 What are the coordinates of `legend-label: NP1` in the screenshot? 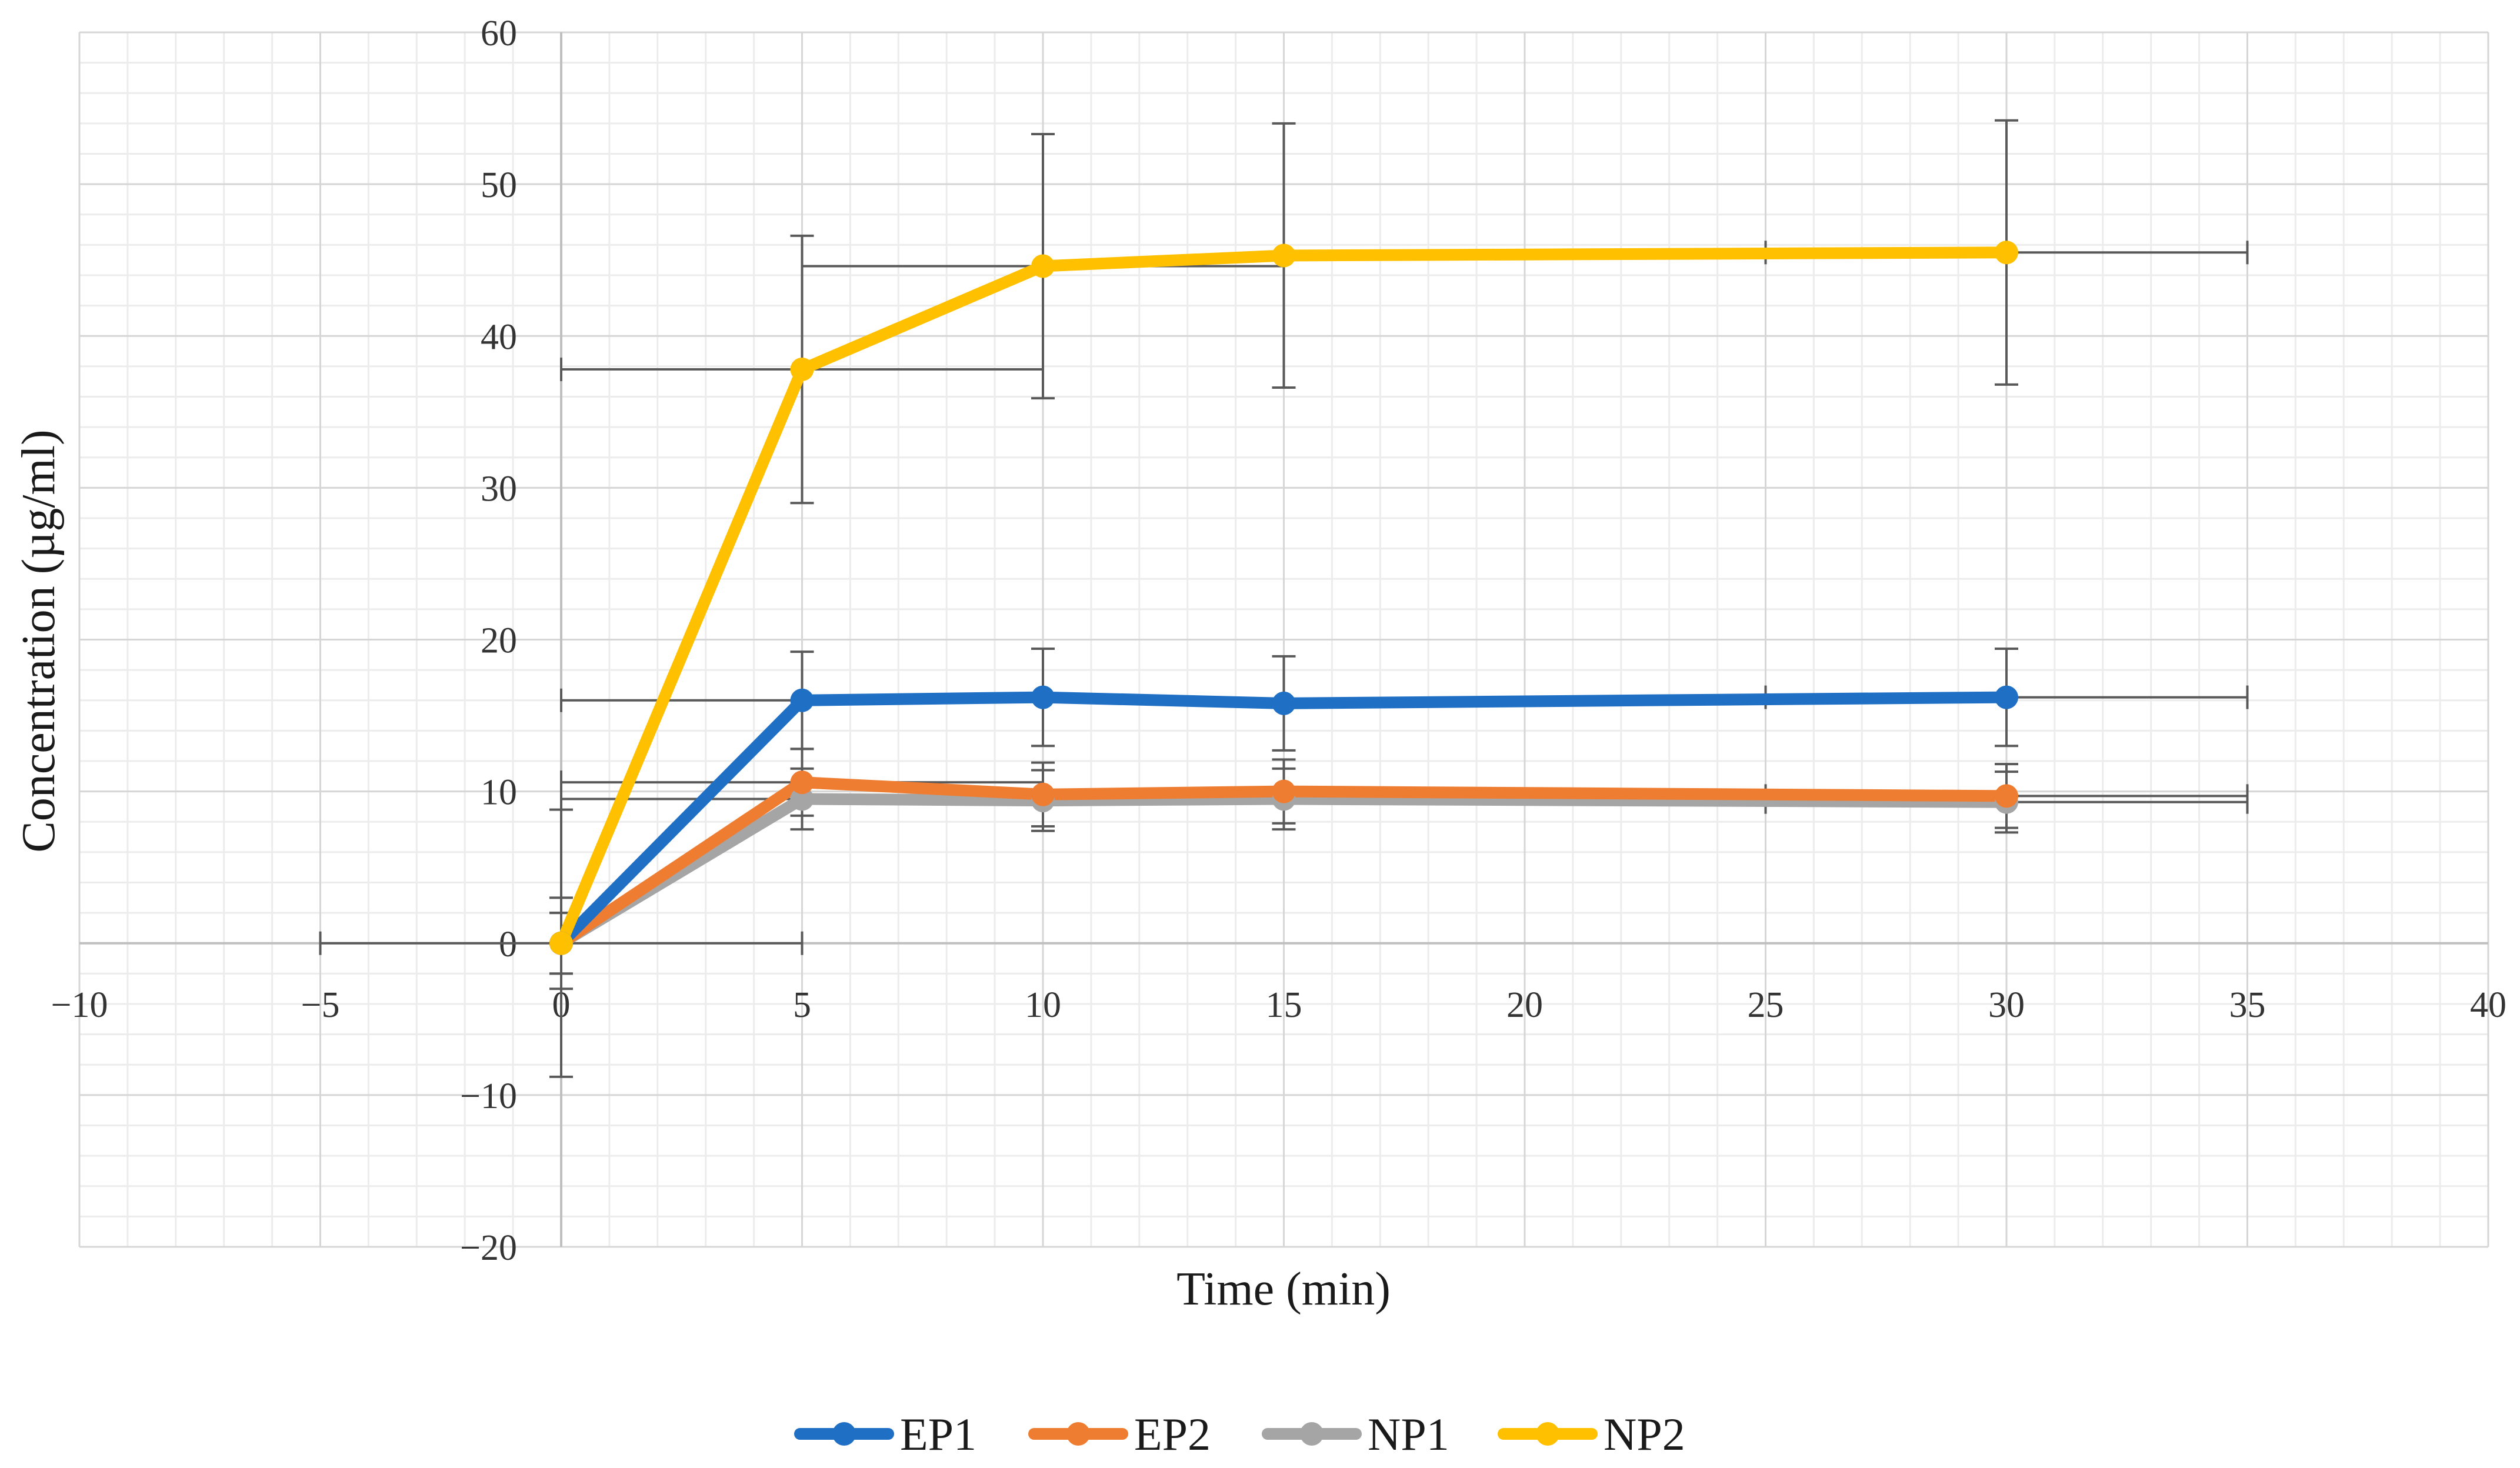 It's located at (1408, 1435).